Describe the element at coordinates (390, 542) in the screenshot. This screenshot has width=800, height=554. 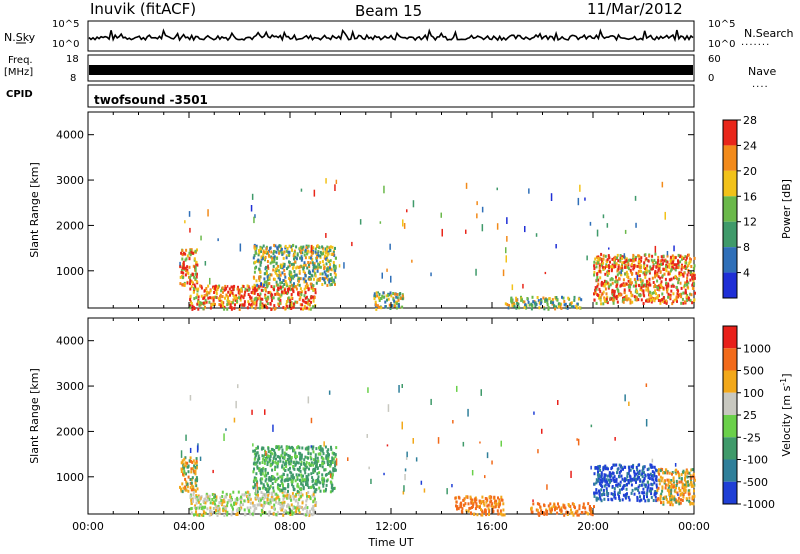
I see `x-axis-label: Time UT` at that location.